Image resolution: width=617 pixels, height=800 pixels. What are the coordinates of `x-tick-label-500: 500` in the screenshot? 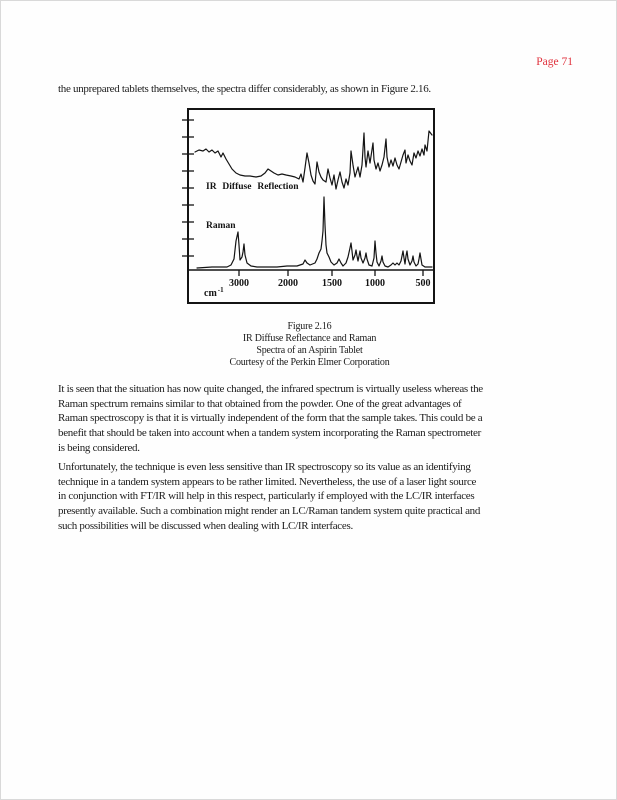 It's located at (423, 283).